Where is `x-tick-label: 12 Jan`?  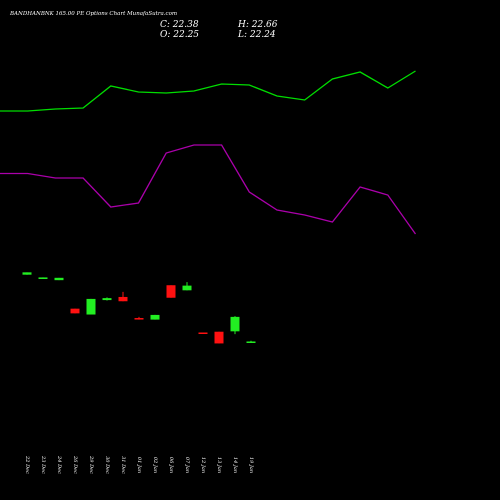
x-tick-label: 12 Jan is located at coordinates (203, 465).